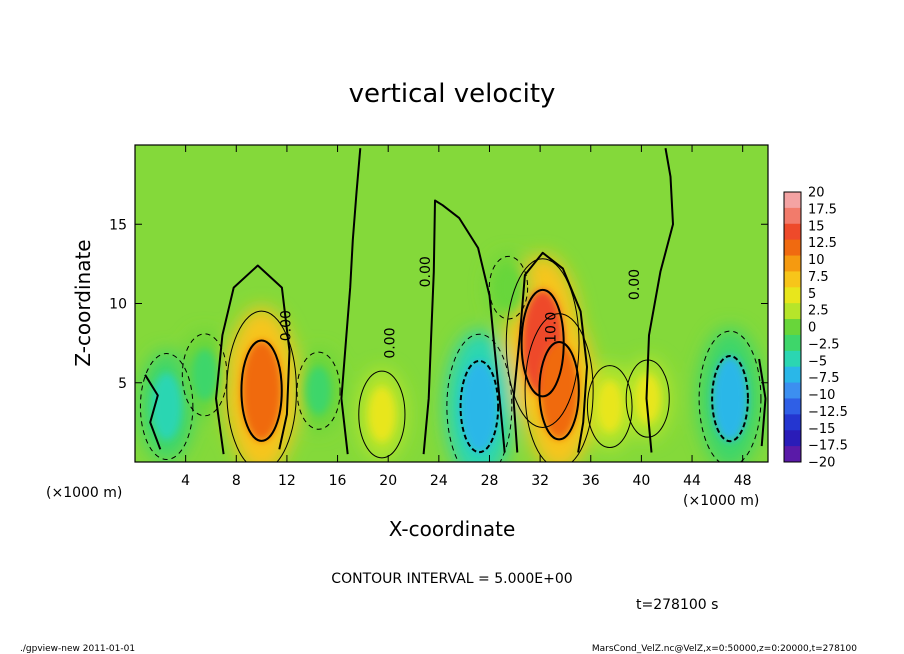 The height and width of the screenshot is (654, 904). I want to click on colorbar-label-7: 2.5, so click(818, 311).